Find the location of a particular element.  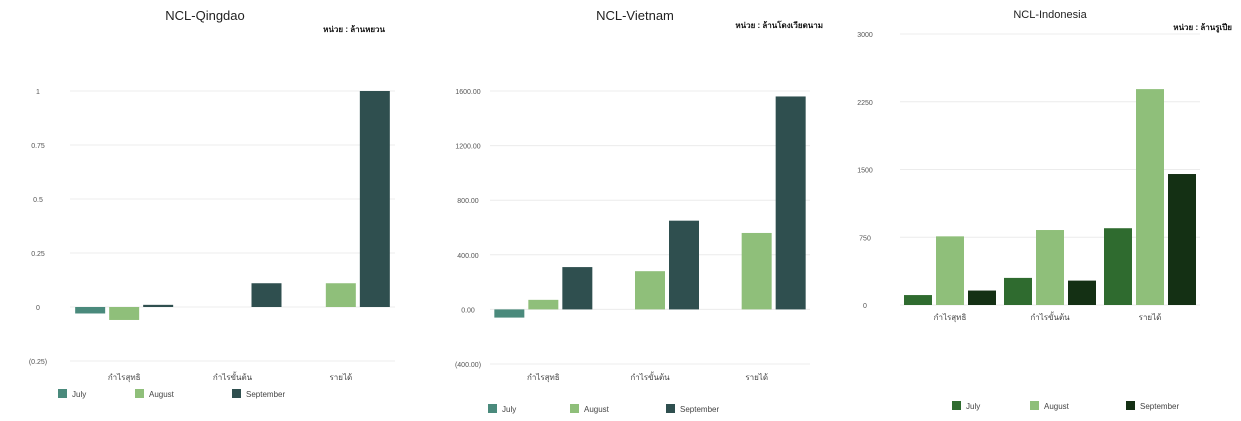

chart-title: NCL-Indonesia is located at coordinates (1050, 15).